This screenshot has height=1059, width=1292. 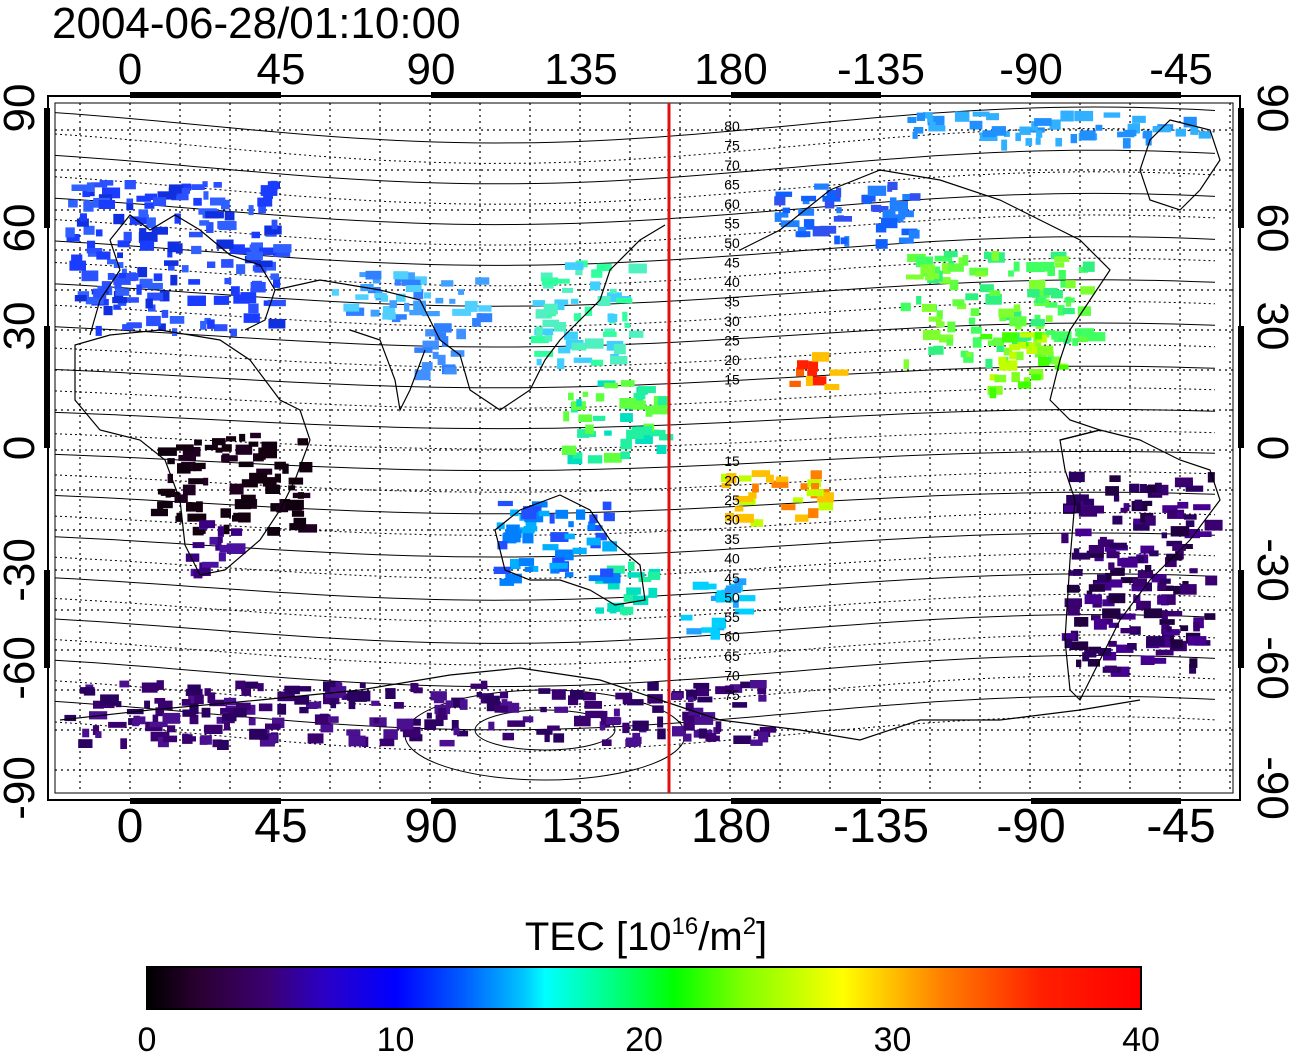 What do you see at coordinates (732, 617) in the screenshot?
I see `contour-label: 55` at bounding box center [732, 617].